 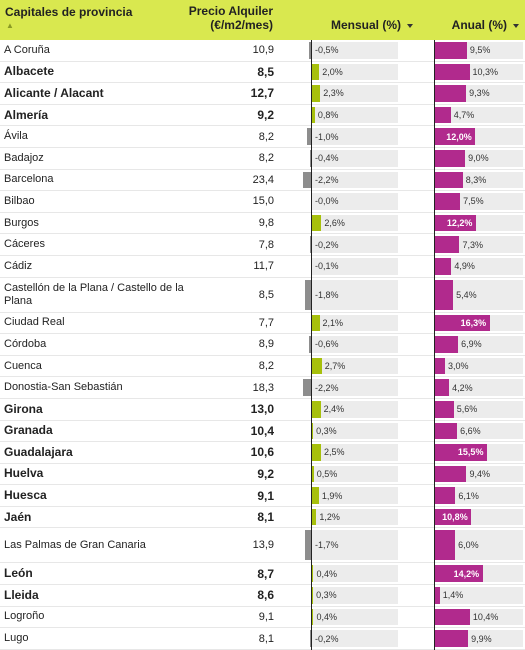 I want to click on annual-value: 8,3%, so click(x=476, y=180).